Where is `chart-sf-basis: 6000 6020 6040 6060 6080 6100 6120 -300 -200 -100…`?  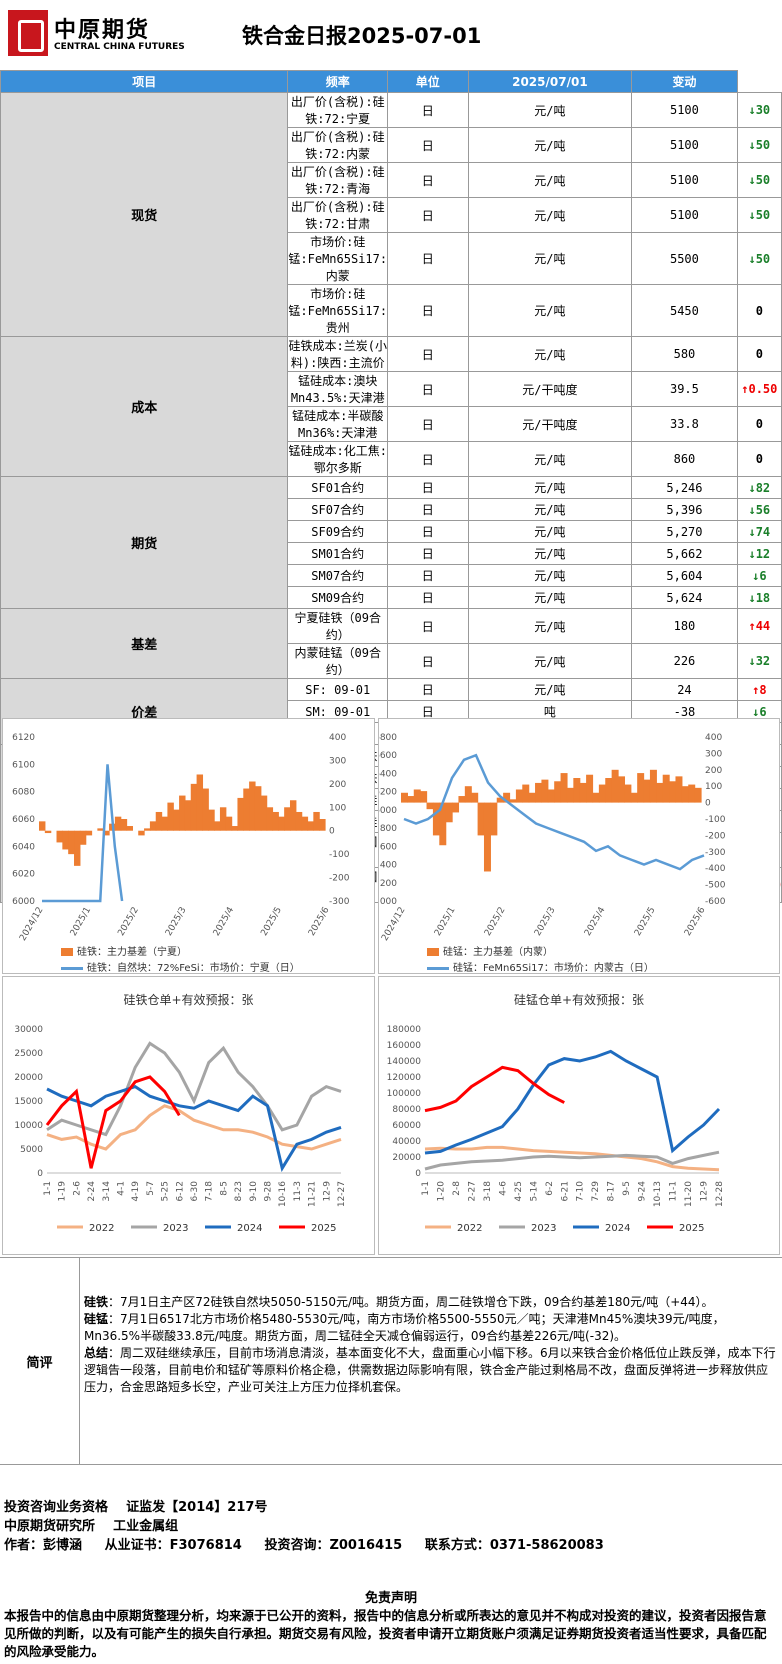
chart-sf-basis: 6000 6020 6040 6060 6080 6100 6120 -300 -200 -100… is located at coordinates (188, 846).